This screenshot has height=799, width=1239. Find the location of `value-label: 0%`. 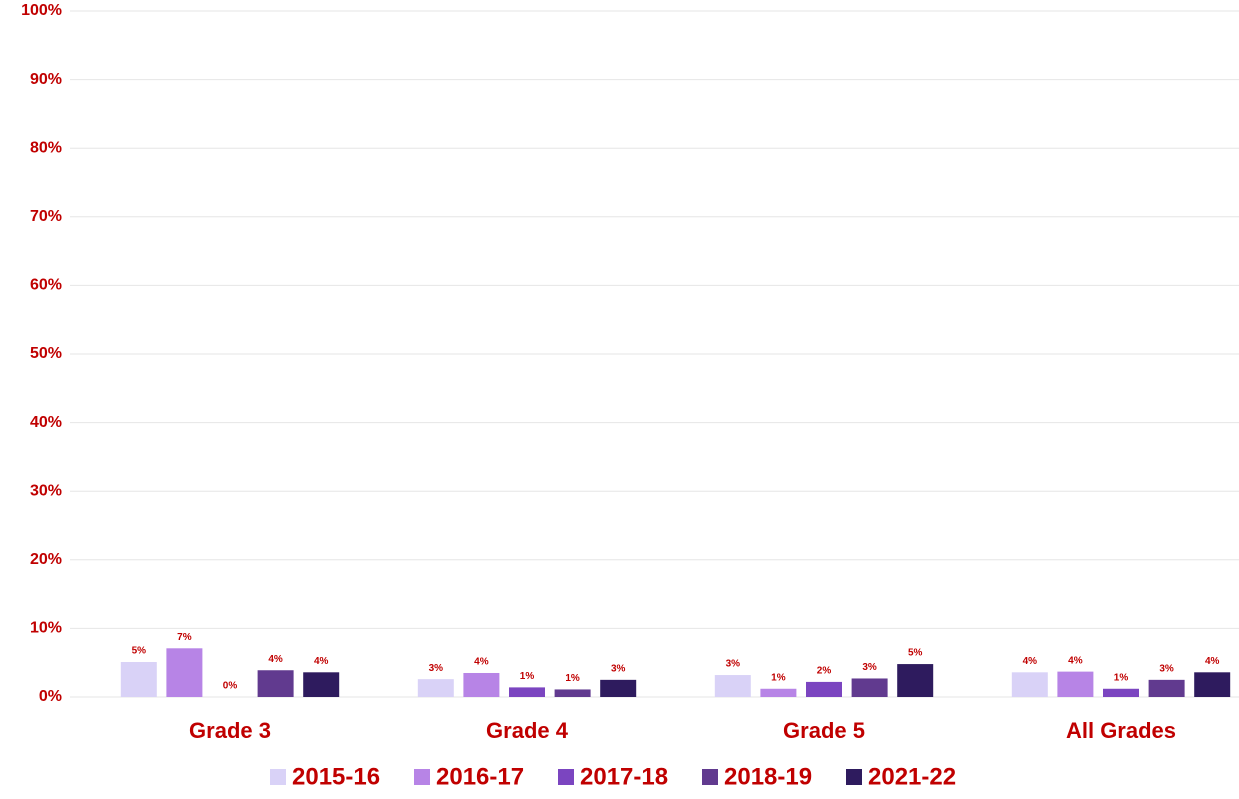

value-label: 0% is located at coordinates (230, 686).